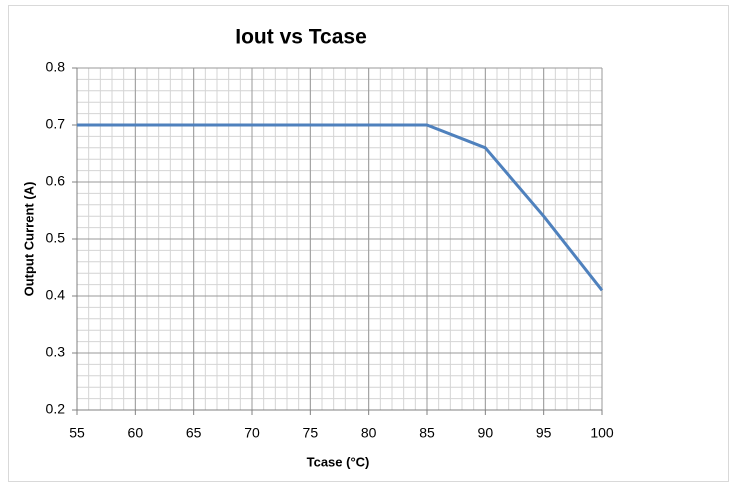 The width and height of the screenshot is (730, 484). I want to click on x-tick-label: 55, so click(77, 433).